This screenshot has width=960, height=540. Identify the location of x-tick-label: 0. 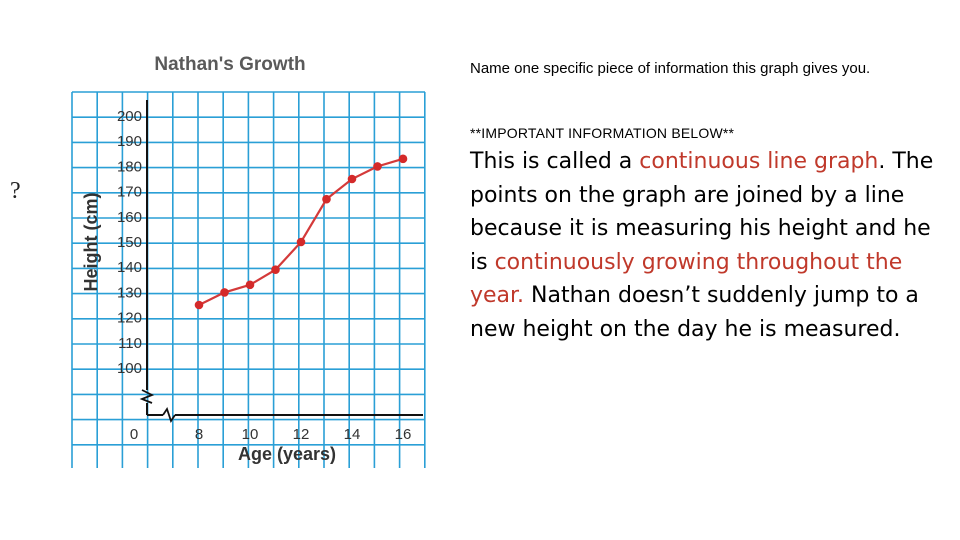
(134, 434).